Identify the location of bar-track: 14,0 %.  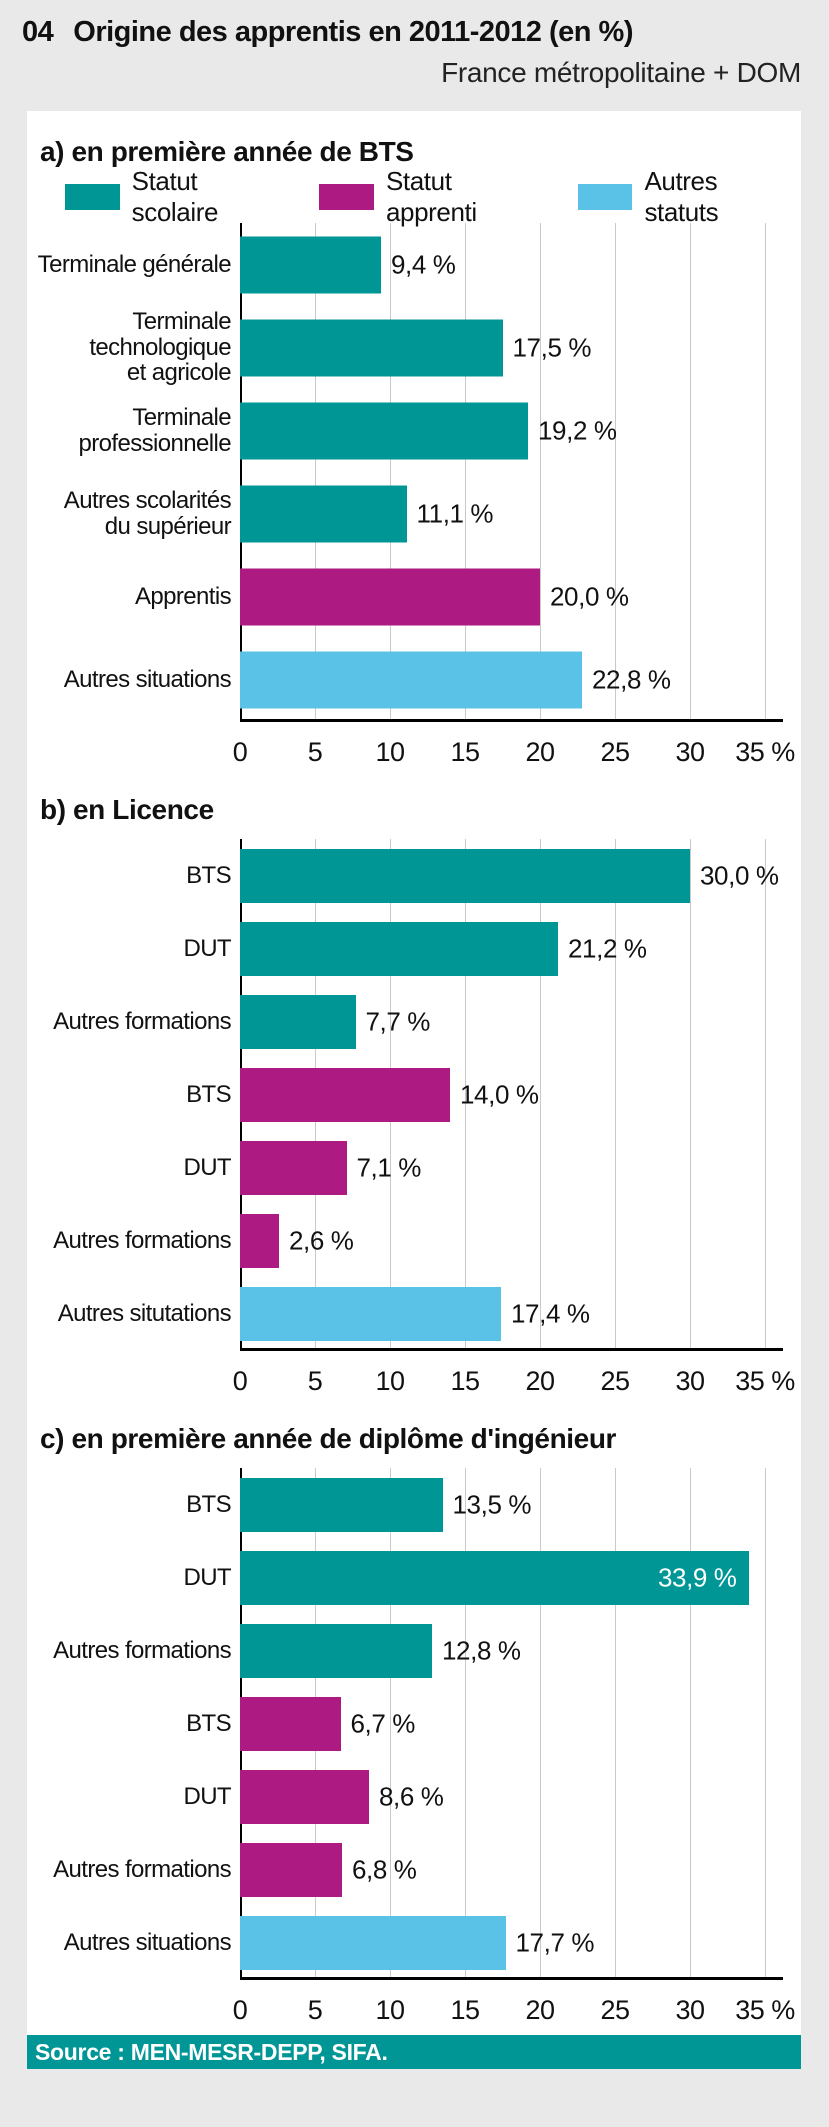
(514, 1094).